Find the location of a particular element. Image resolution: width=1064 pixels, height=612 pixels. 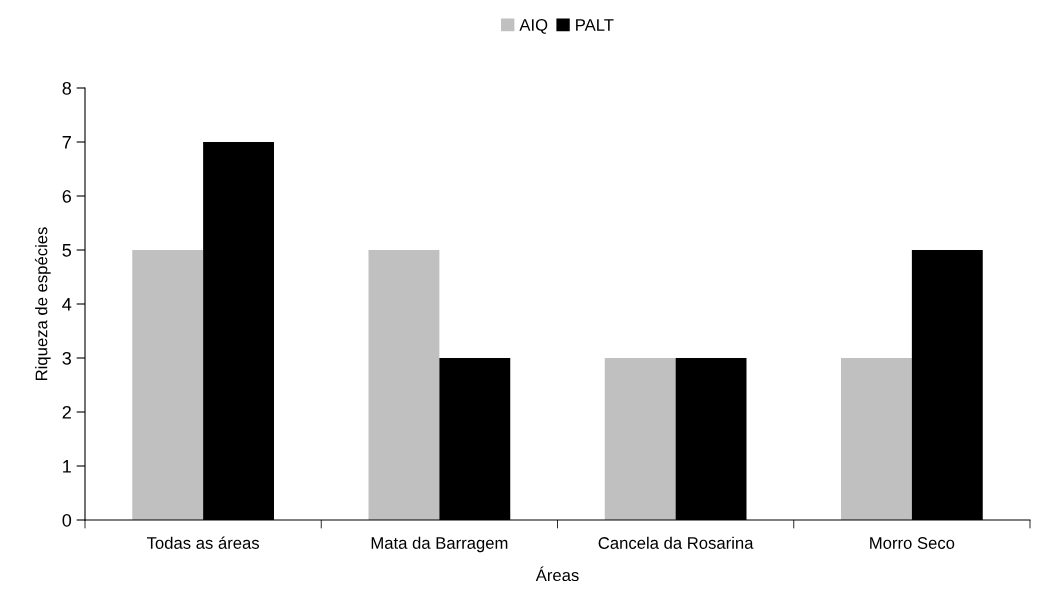

y-tick-label: 7 is located at coordinates (66, 142).